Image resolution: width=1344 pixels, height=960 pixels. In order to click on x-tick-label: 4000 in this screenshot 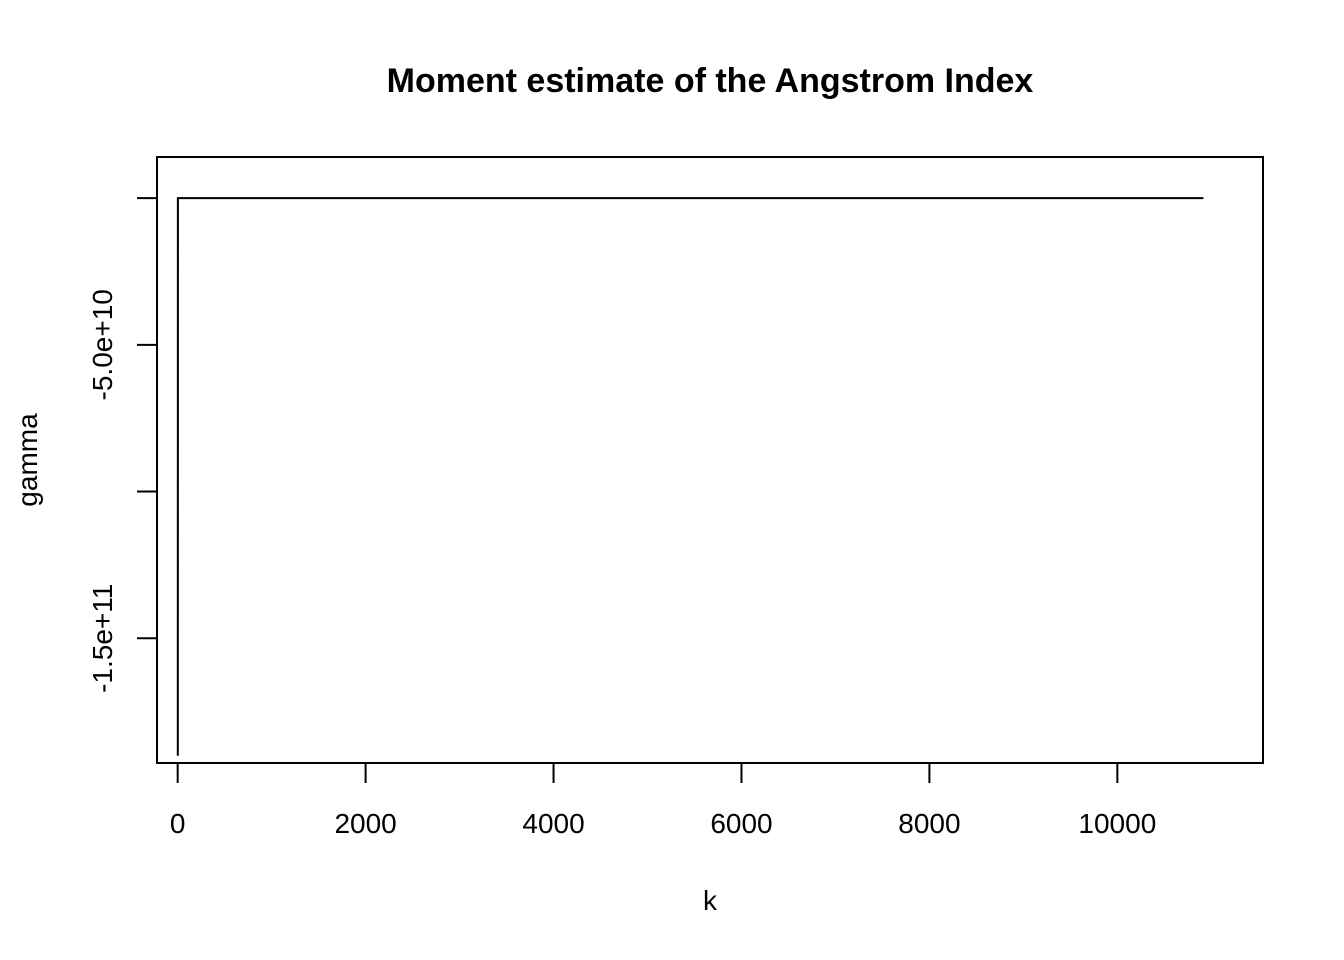, I will do `click(553, 823)`.